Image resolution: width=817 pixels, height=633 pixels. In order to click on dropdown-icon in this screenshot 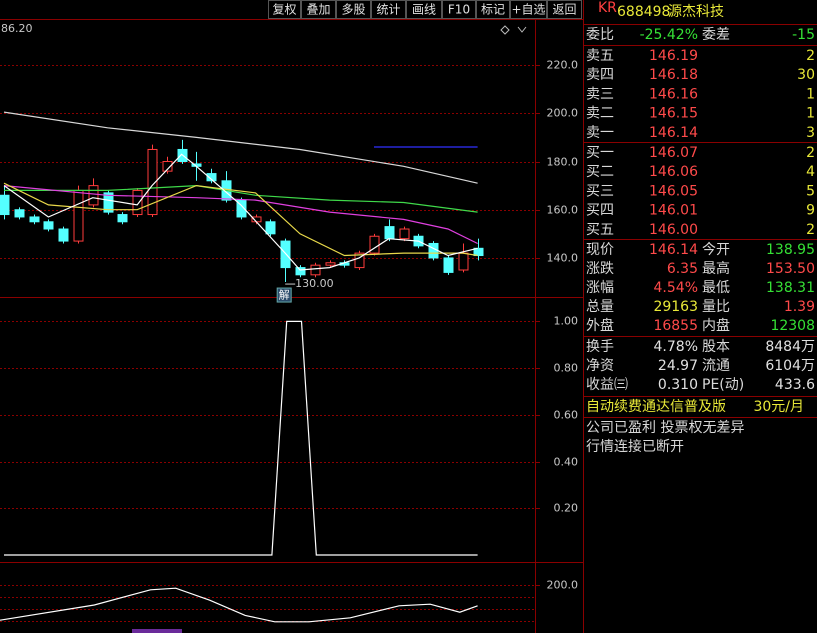, I will do `click(522, 29)`.